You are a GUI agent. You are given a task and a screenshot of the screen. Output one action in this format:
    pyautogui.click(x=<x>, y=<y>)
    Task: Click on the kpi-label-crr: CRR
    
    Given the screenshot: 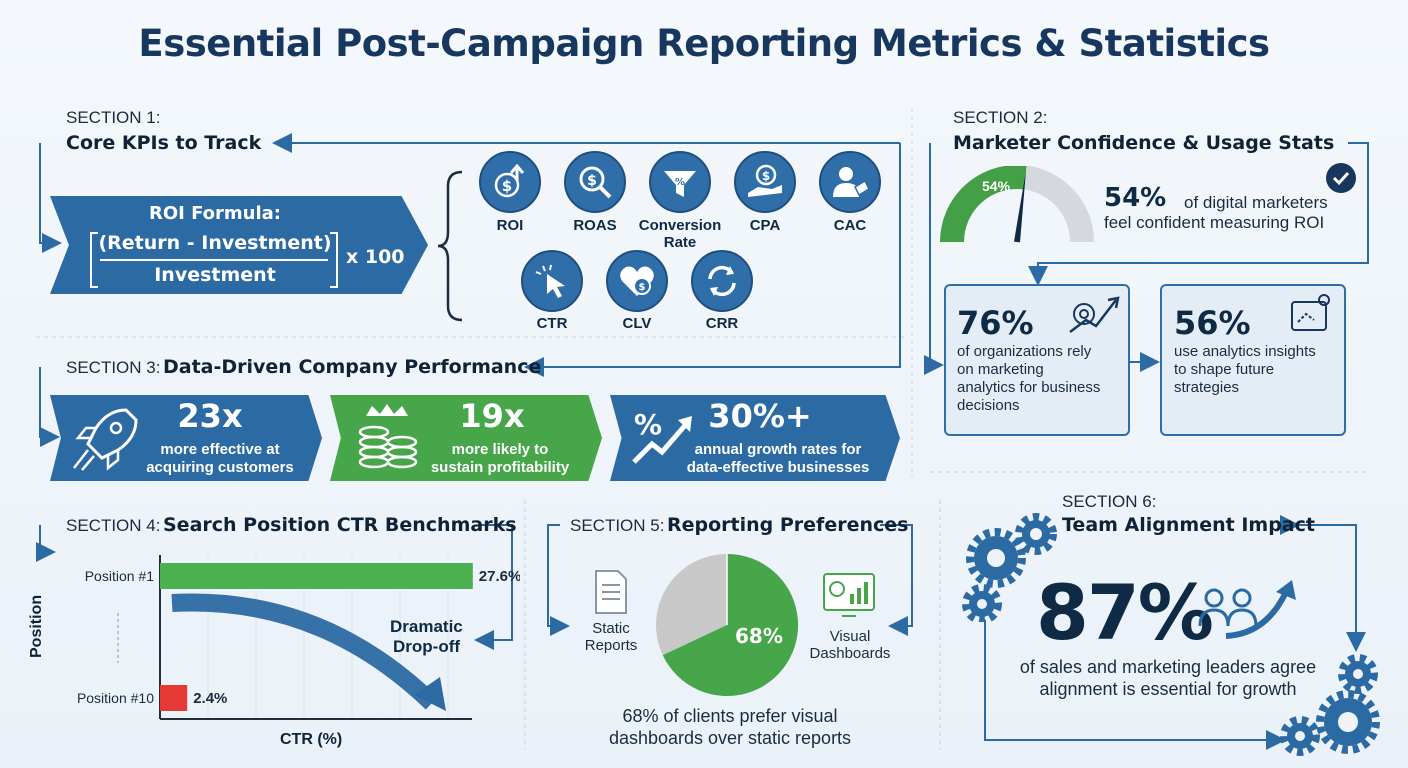 What is the action you would take?
    pyautogui.click(x=722, y=323)
    